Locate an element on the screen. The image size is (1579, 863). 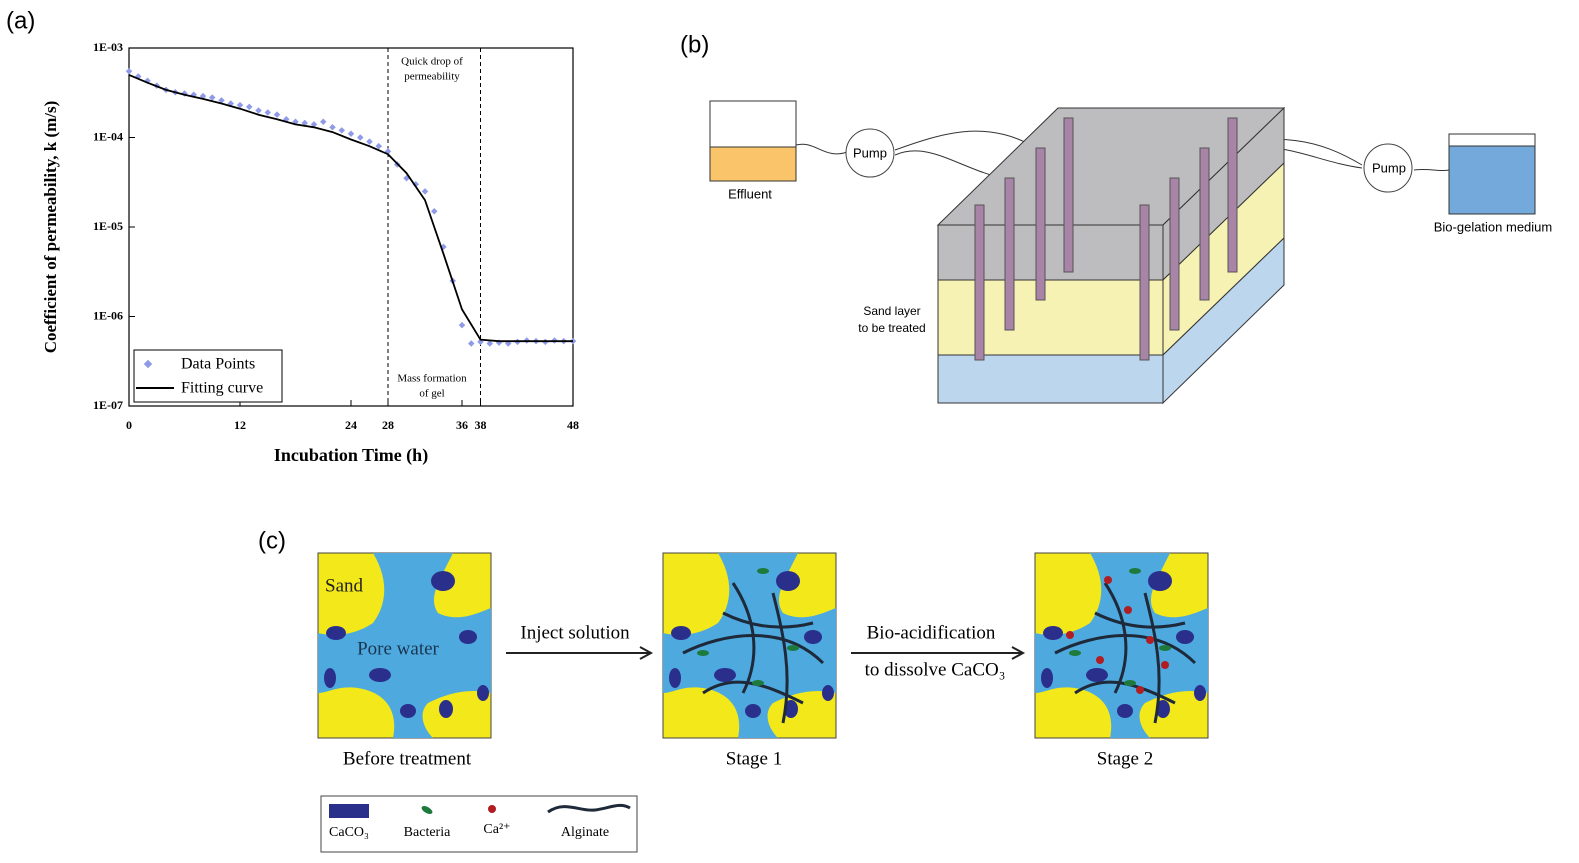
arrow is located at coordinates (766, 653).